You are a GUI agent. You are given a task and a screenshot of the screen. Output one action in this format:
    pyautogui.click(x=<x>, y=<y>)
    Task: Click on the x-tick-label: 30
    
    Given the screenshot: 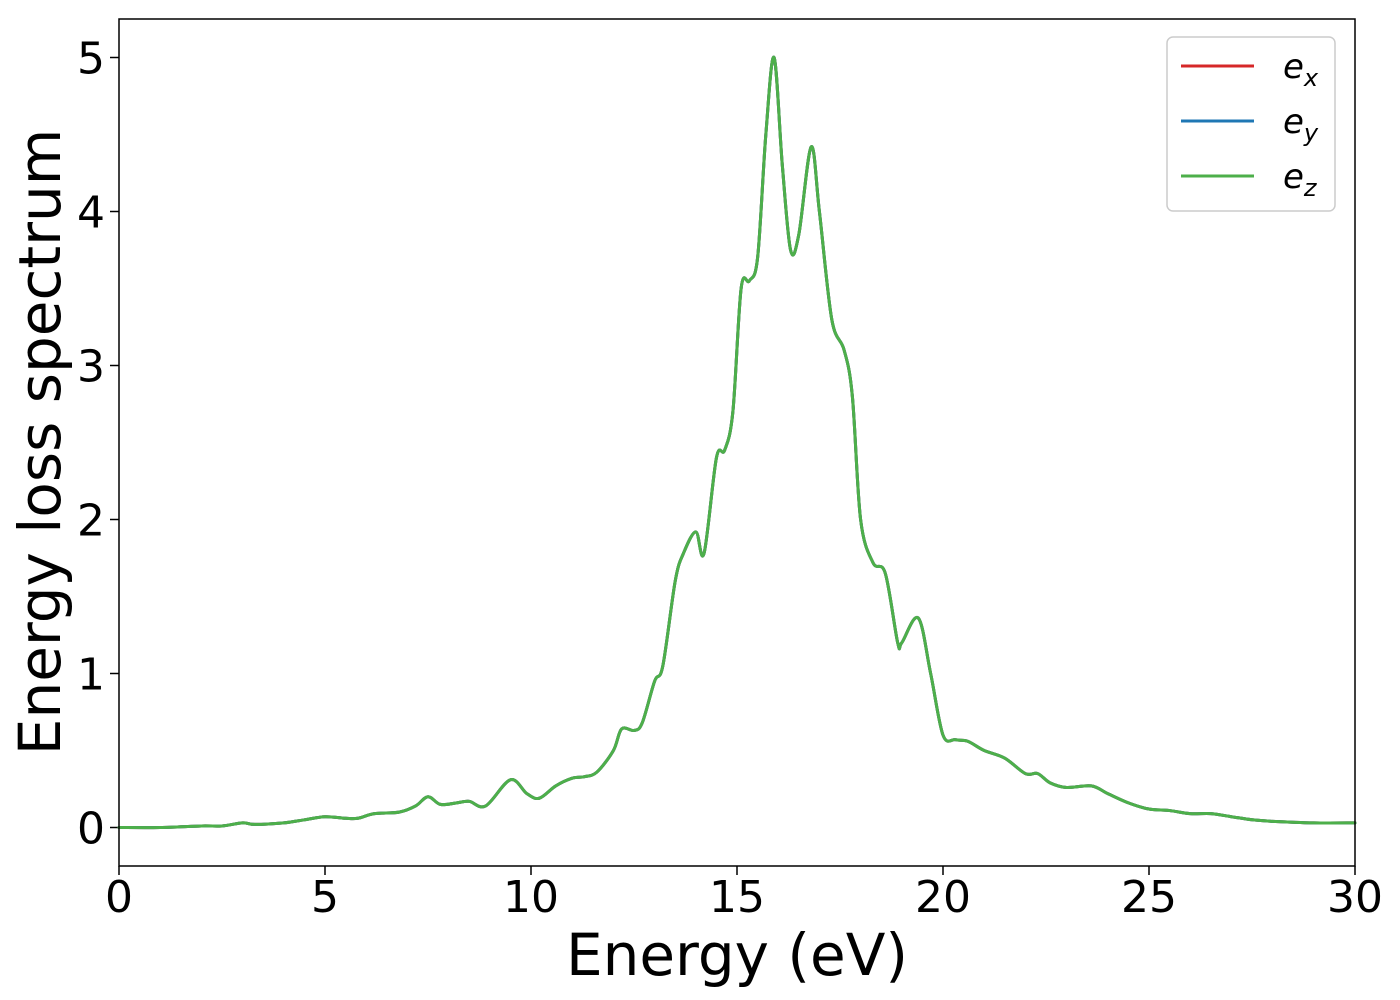 What is the action you would take?
    pyautogui.click(x=1355, y=897)
    